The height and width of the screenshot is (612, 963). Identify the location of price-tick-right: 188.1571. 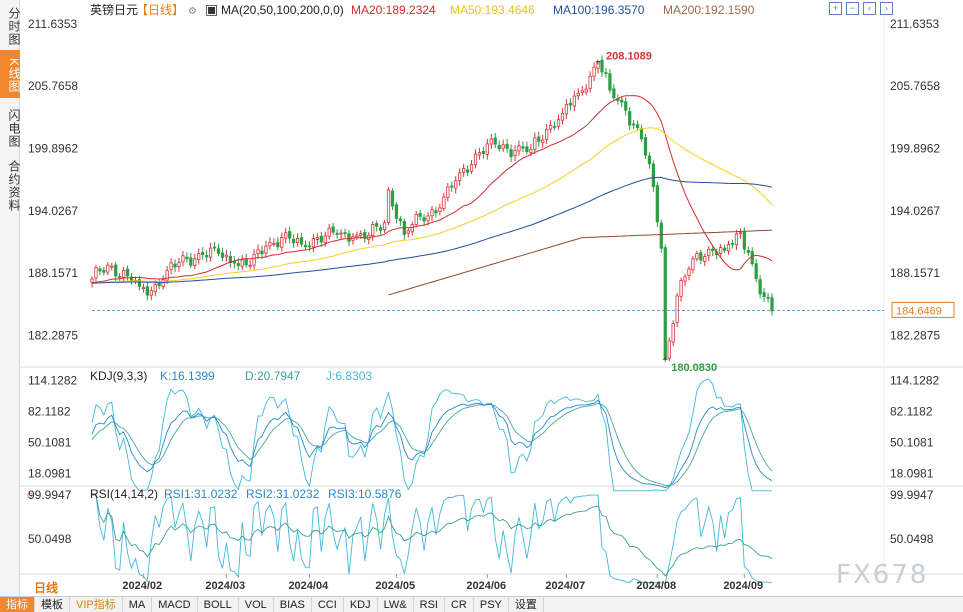
(915, 273).